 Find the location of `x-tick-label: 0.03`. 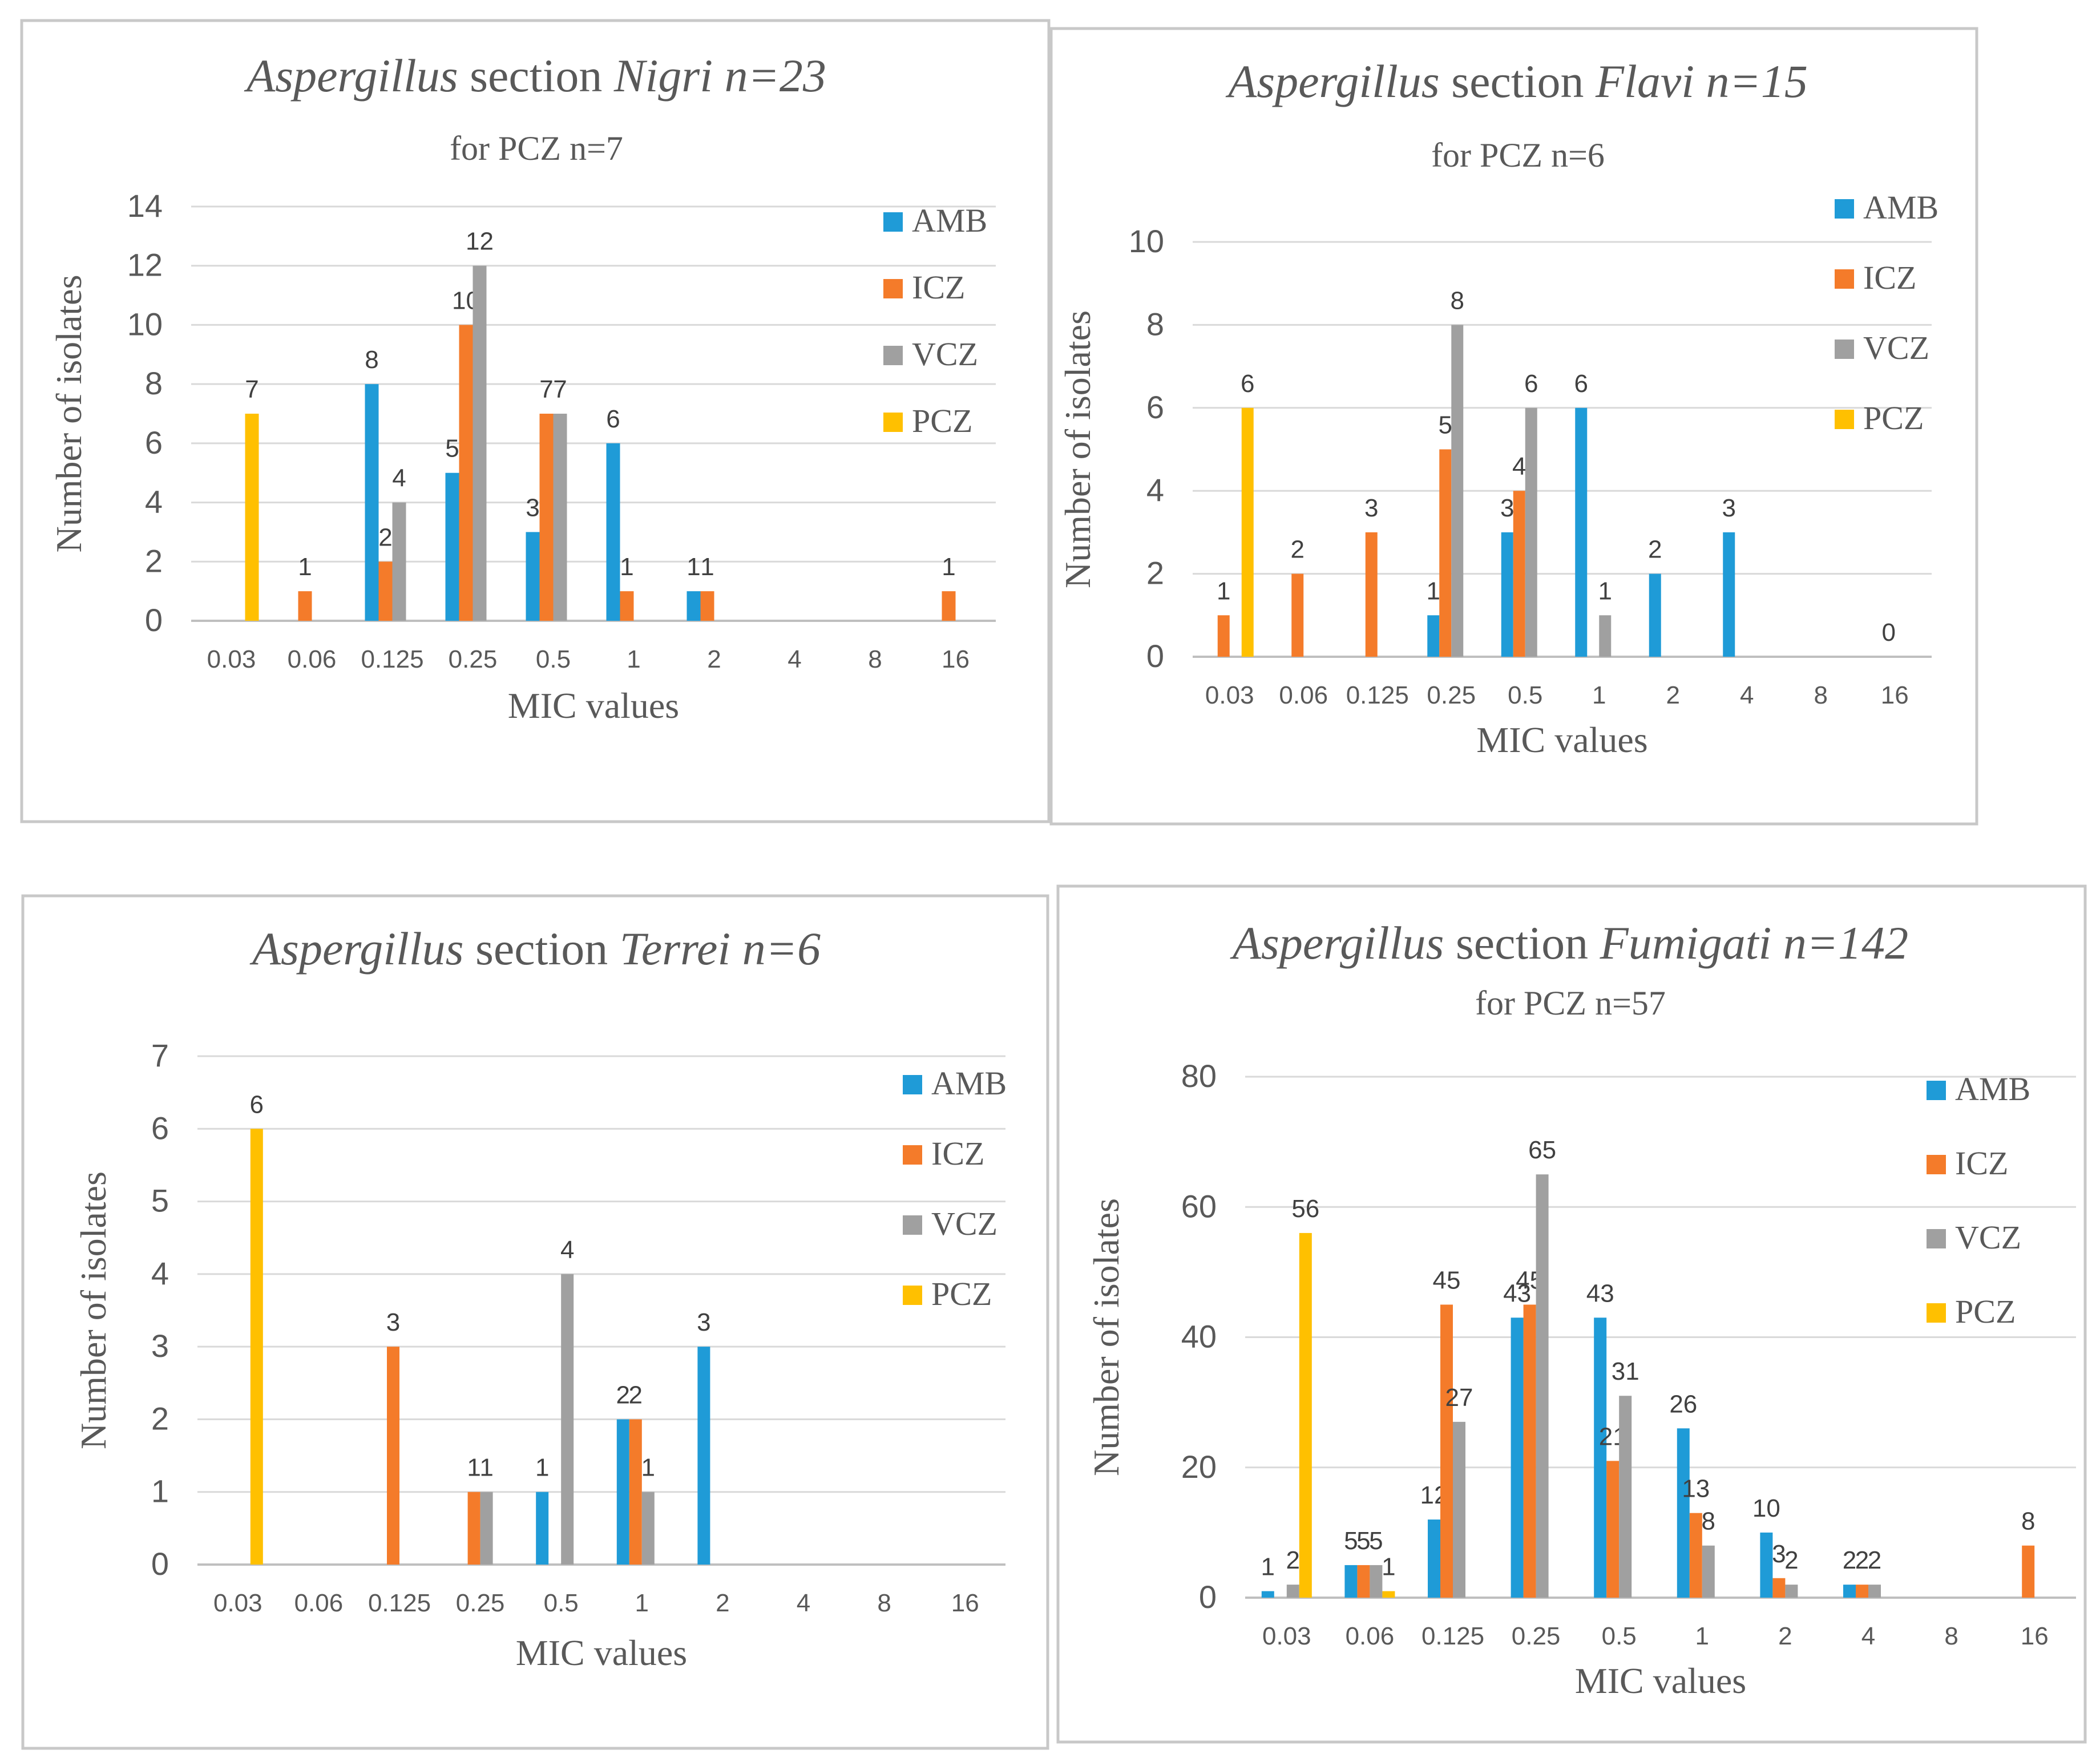

x-tick-label: 0.03 is located at coordinates (1229, 695).